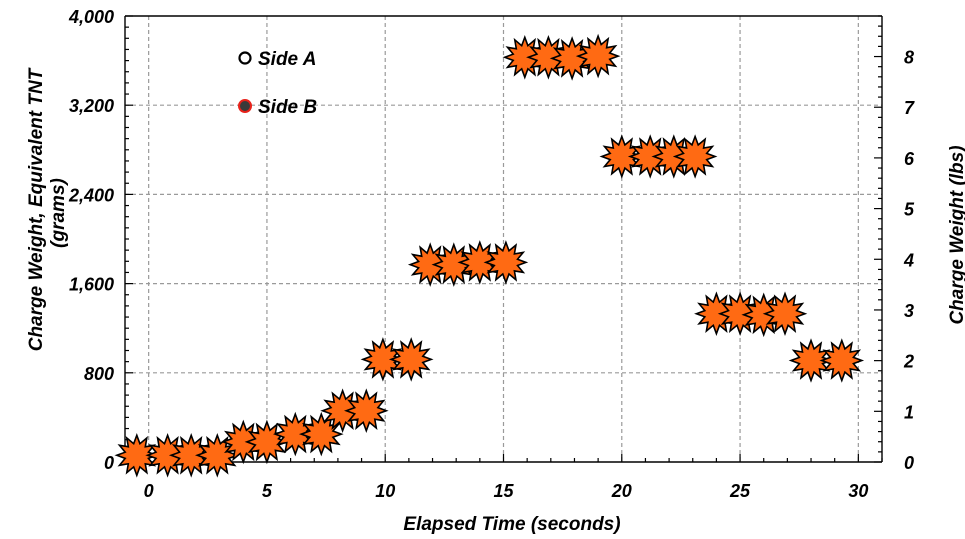 Image resolution: width=965 pixels, height=539 pixels. Describe the element at coordinates (909, 412) in the screenshot. I see `y-right-tick-label: 1` at that location.